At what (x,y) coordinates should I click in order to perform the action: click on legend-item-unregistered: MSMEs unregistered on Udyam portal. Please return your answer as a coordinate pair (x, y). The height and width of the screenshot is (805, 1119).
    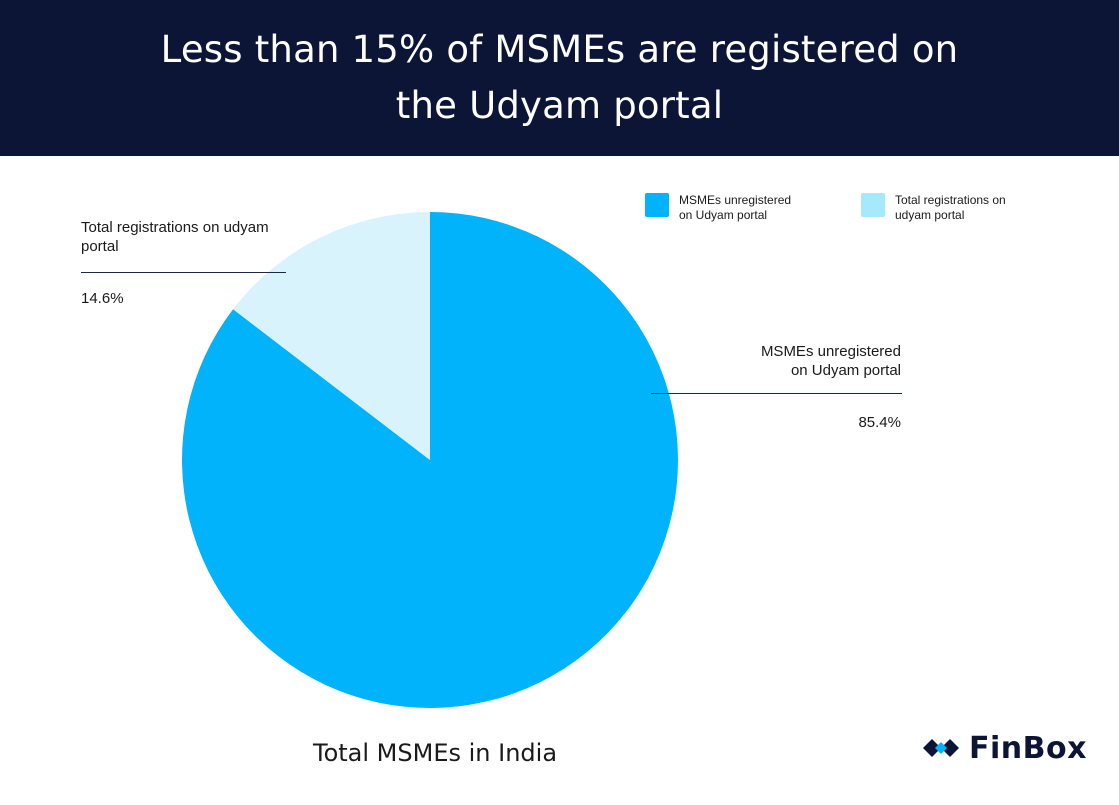
    Looking at the image, I should click on (722, 208).